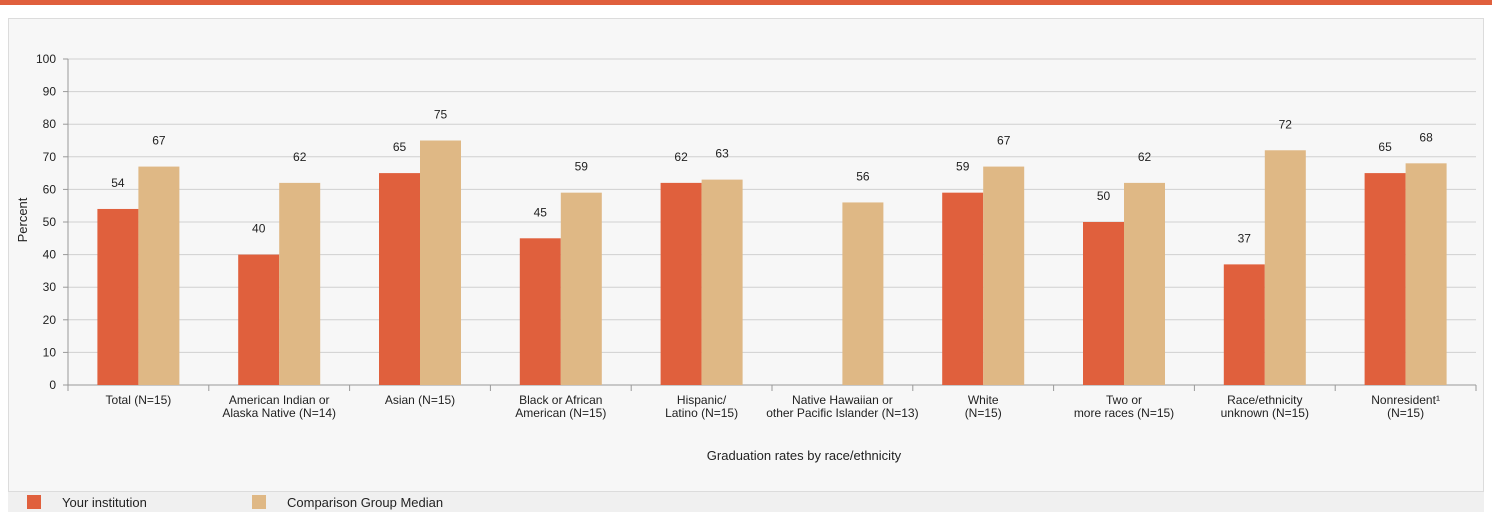  I want to click on data-label: 50, so click(1104, 196).